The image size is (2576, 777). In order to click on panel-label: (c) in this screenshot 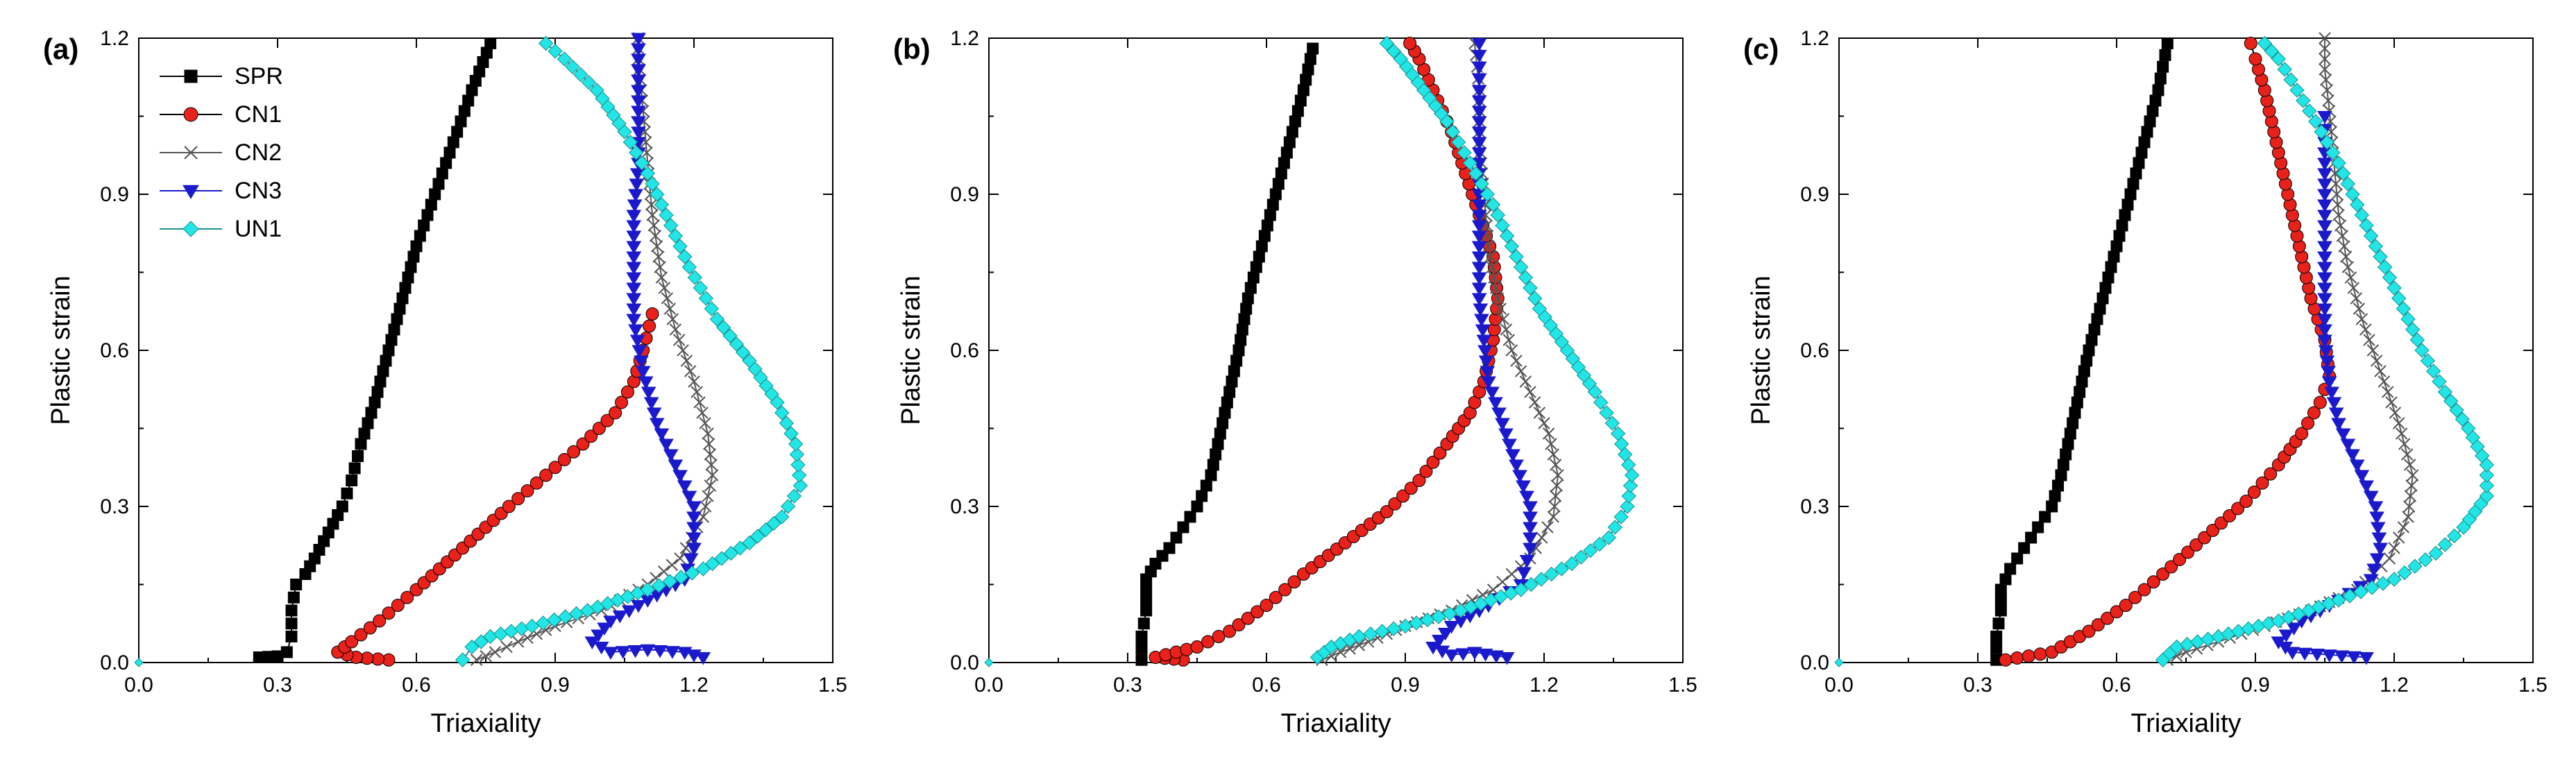, I will do `click(1761, 49)`.